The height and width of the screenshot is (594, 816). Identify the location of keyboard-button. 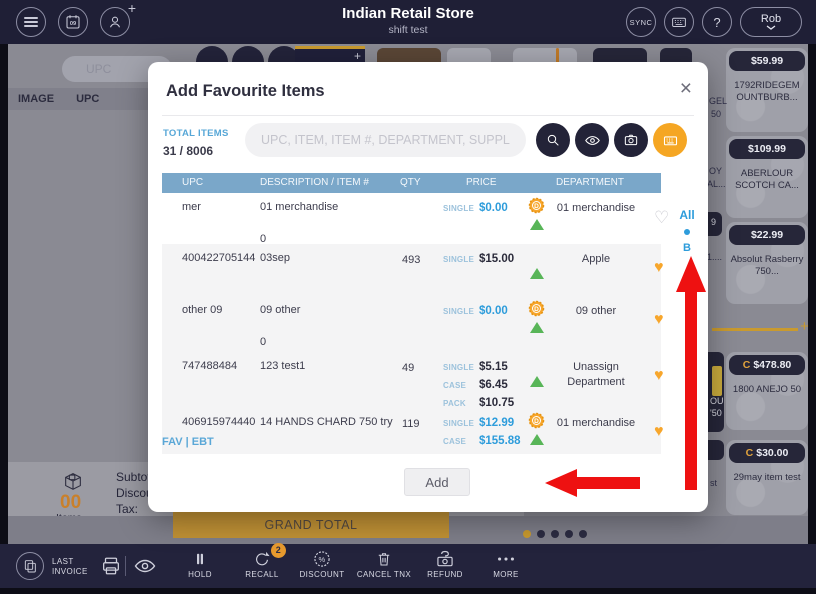
(679, 22).